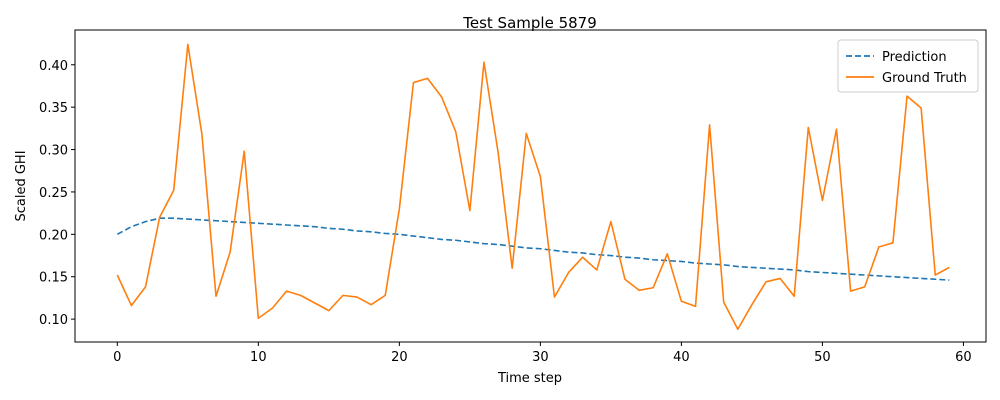 The width and height of the screenshot is (1000, 400). I want to click on chart-title: Test Sample 5879, so click(529, 23).